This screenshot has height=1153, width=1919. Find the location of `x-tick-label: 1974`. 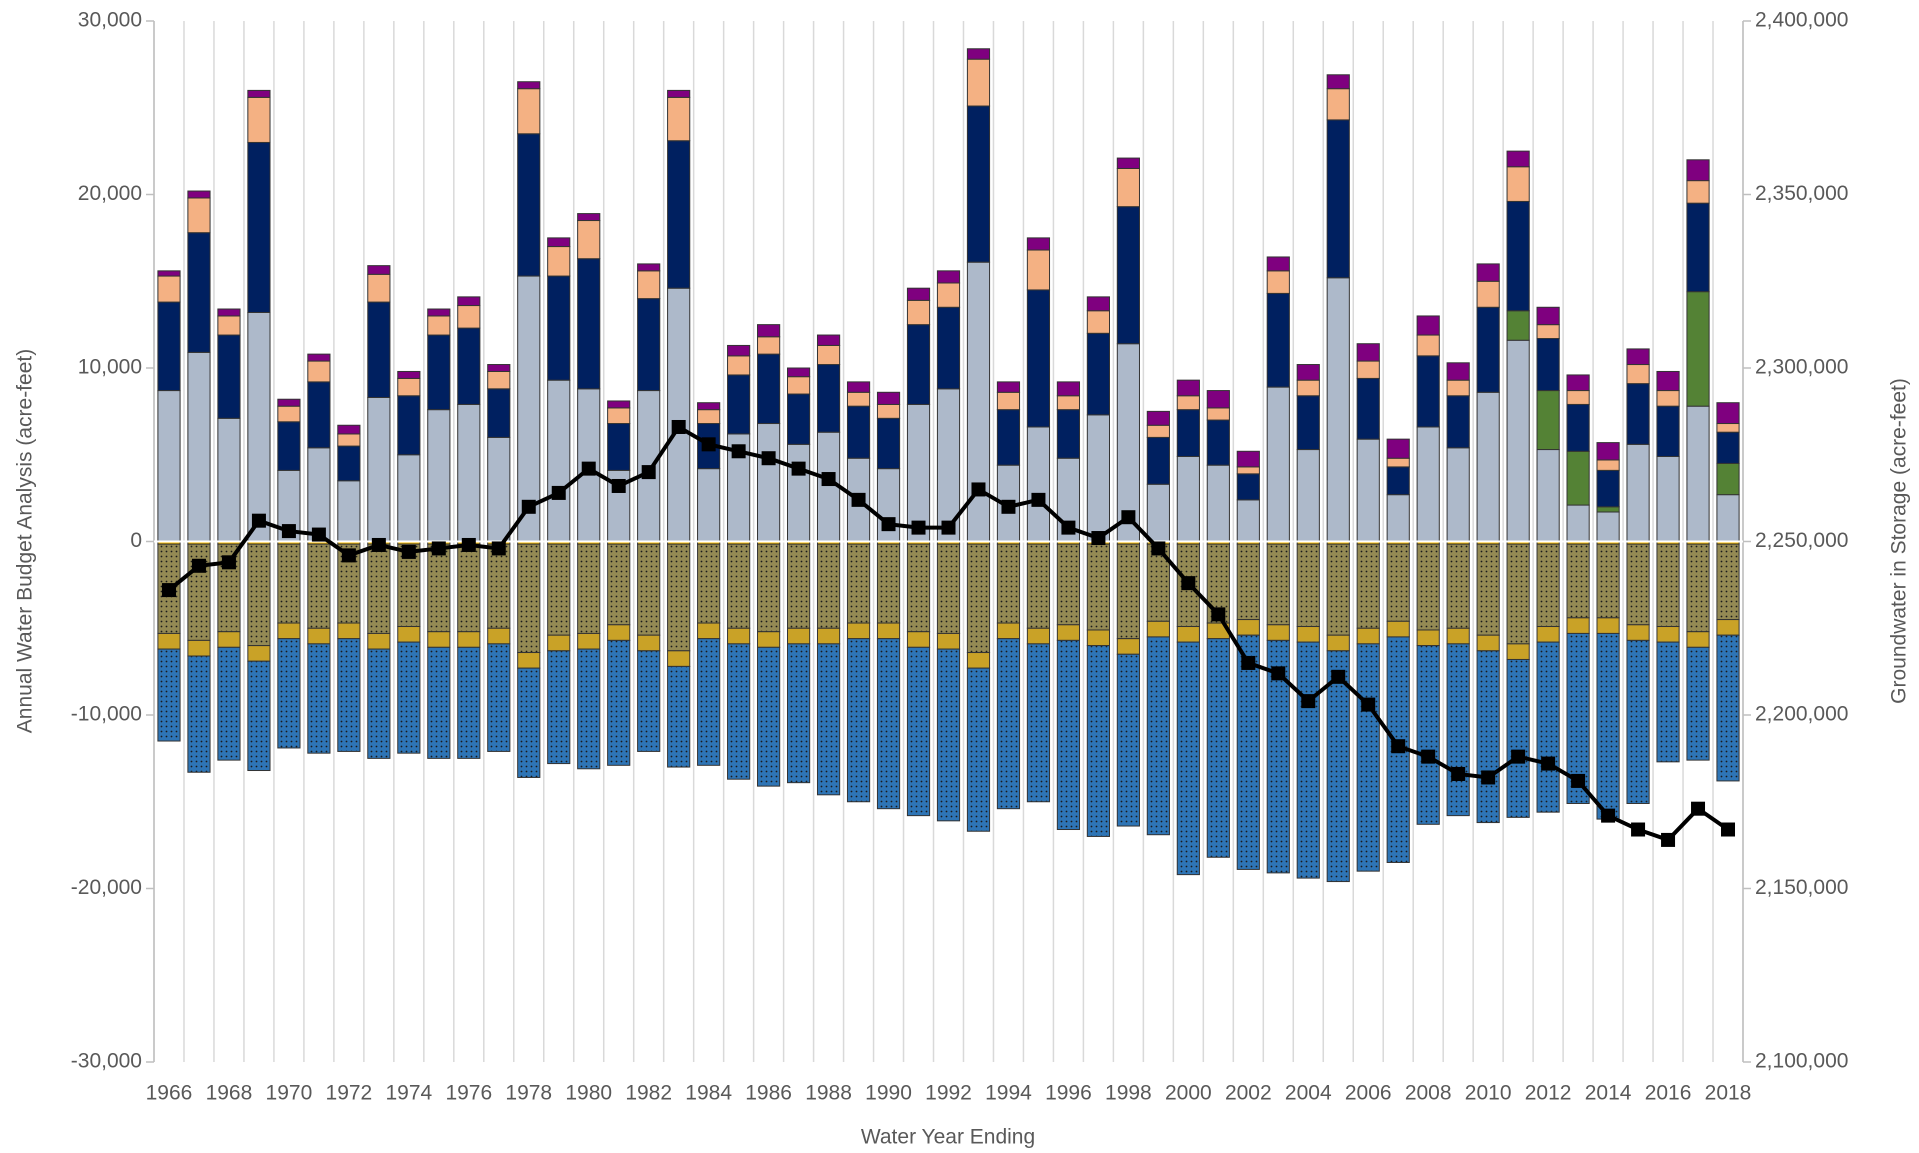

x-tick-label: 1974 is located at coordinates (408, 1093).